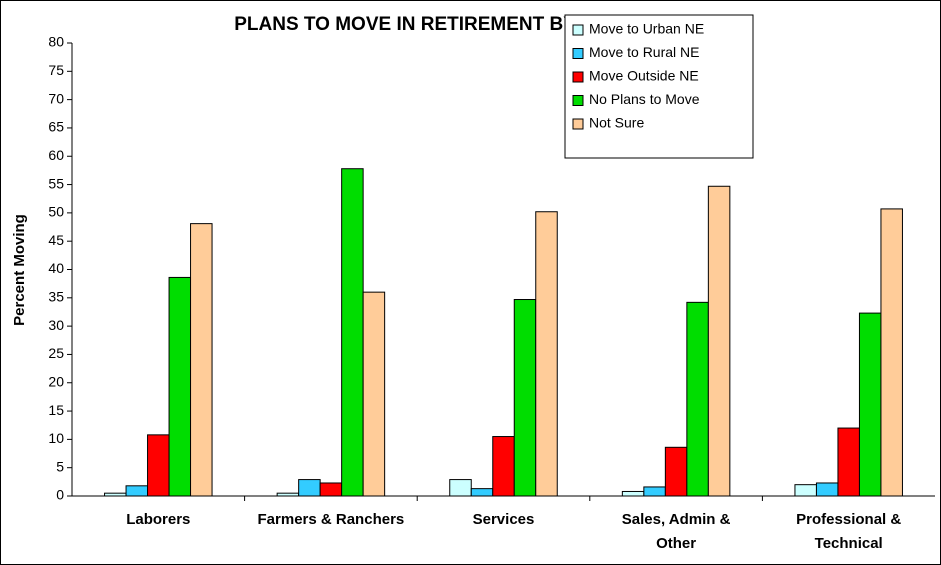 This screenshot has height=565, width=941. I want to click on x-tick-label: Farmers & Ranchers, so click(331, 519).